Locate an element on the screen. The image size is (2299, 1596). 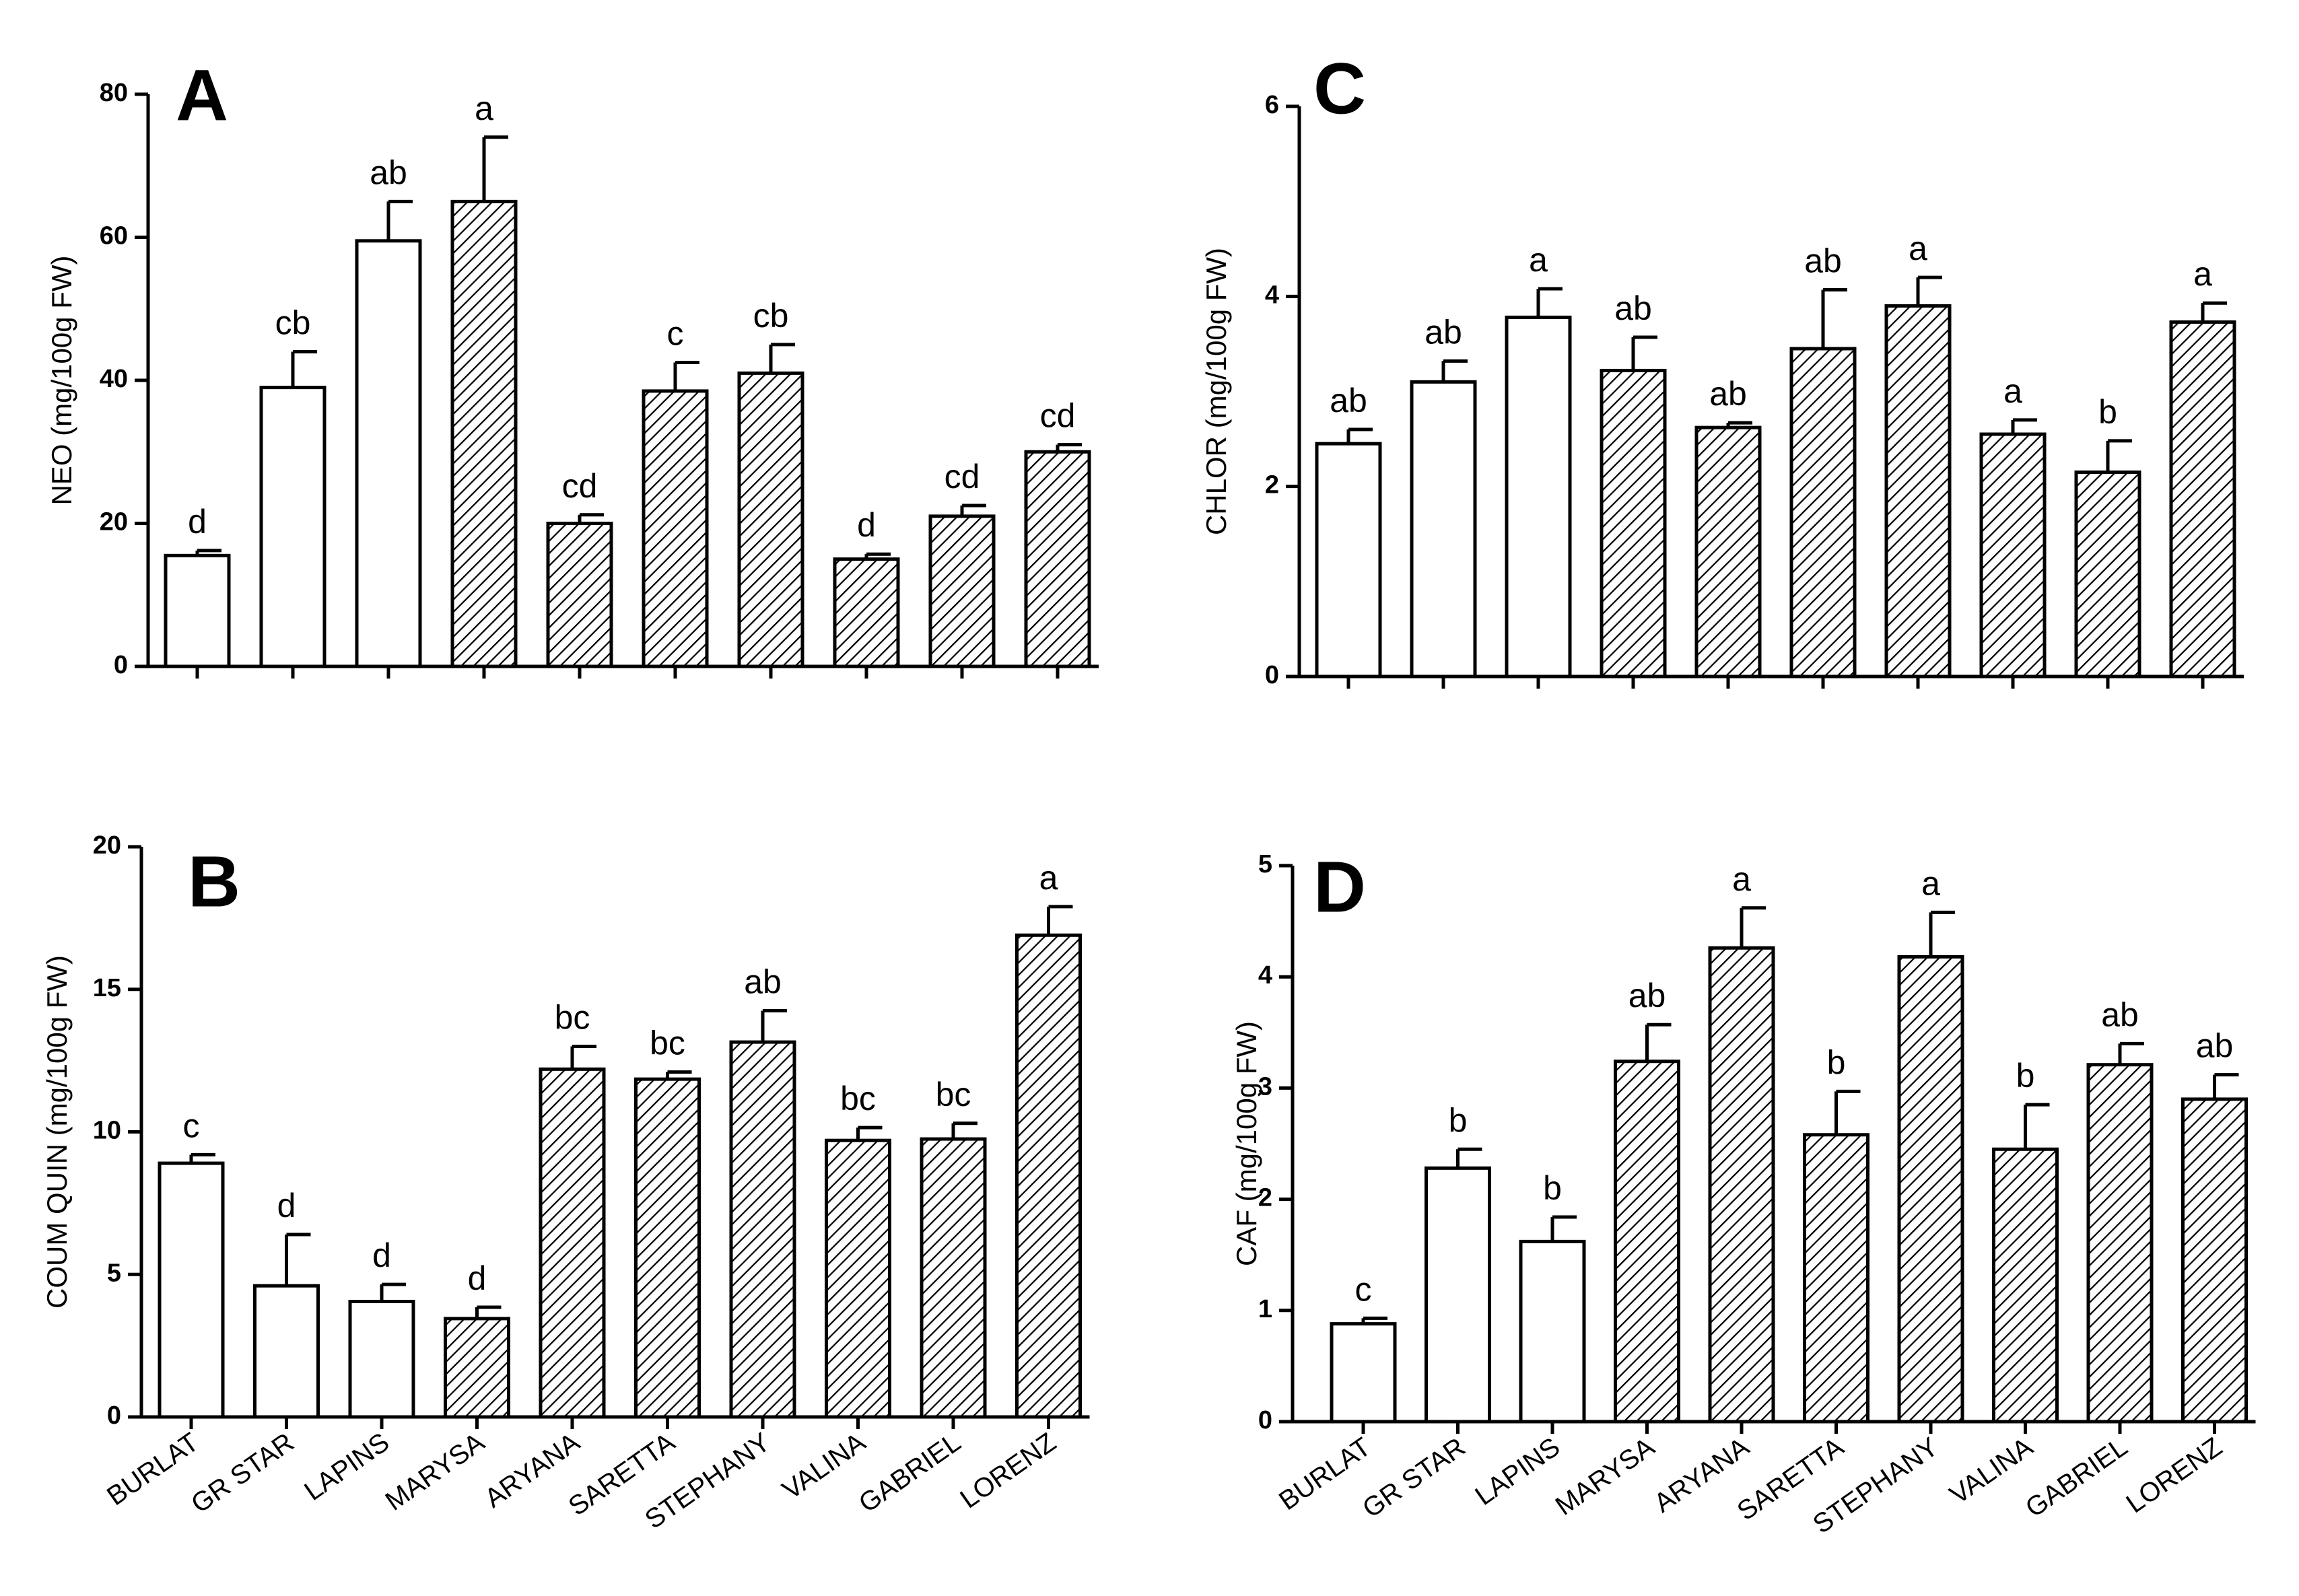
y-tick-label: 80 is located at coordinates (114, 93).